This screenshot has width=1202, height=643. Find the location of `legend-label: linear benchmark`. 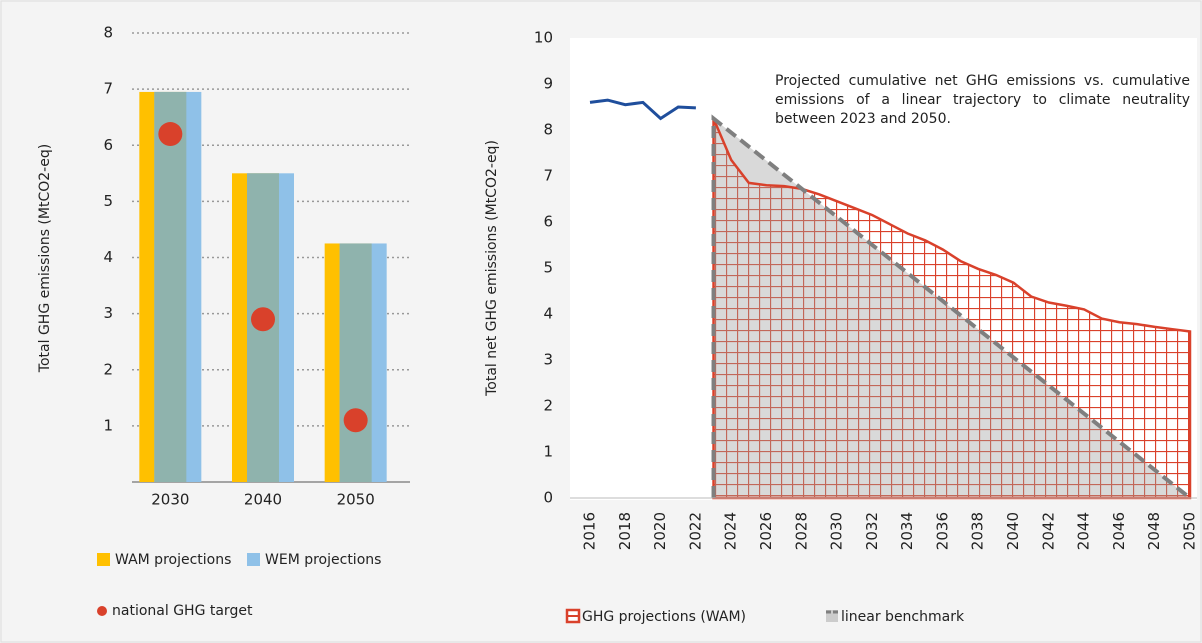

legend-label: linear benchmark is located at coordinates (903, 617).